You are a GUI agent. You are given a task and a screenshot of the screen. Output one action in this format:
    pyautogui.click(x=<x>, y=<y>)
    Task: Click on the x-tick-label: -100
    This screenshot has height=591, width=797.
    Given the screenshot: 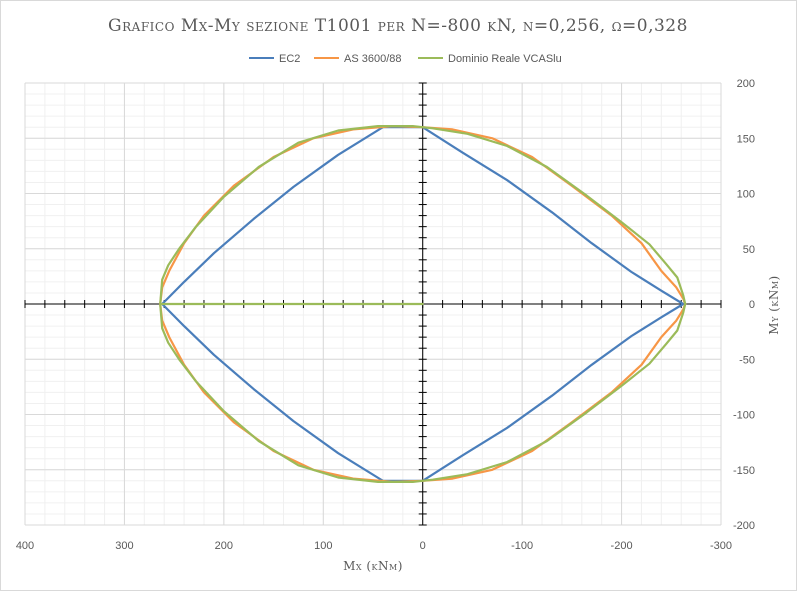 What is the action you would take?
    pyautogui.click(x=522, y=546)
    